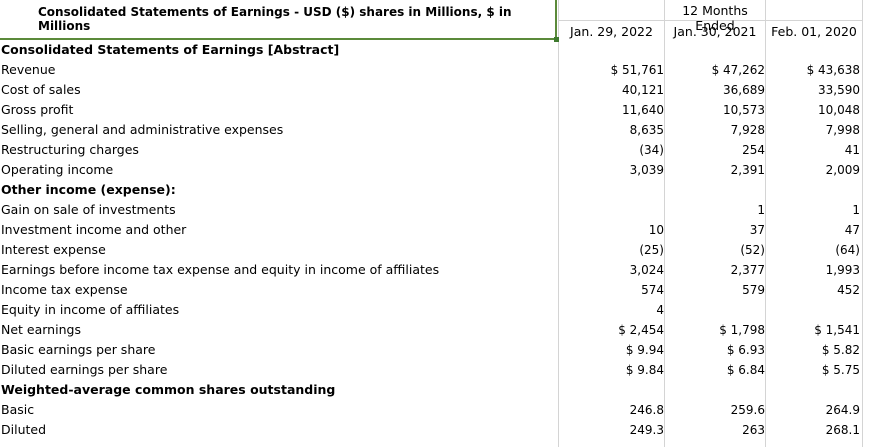 The height and width of the screenshot is (447, 884). Describe the element at coordinates (70, 149) in the screenshot. I see `row-label-restructuring-charges: Restructuring charges` at that location.